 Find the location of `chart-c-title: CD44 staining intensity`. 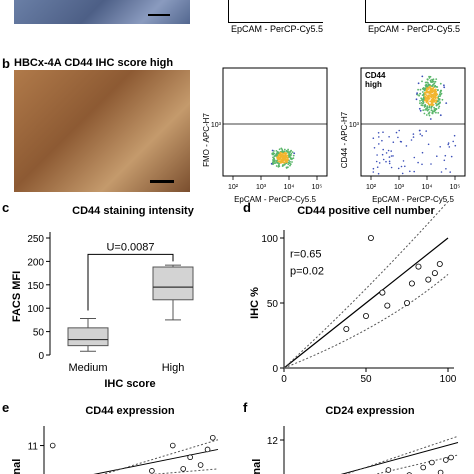

chart-c-title: CD44 staining intensity is located at coordinates (133, 211).